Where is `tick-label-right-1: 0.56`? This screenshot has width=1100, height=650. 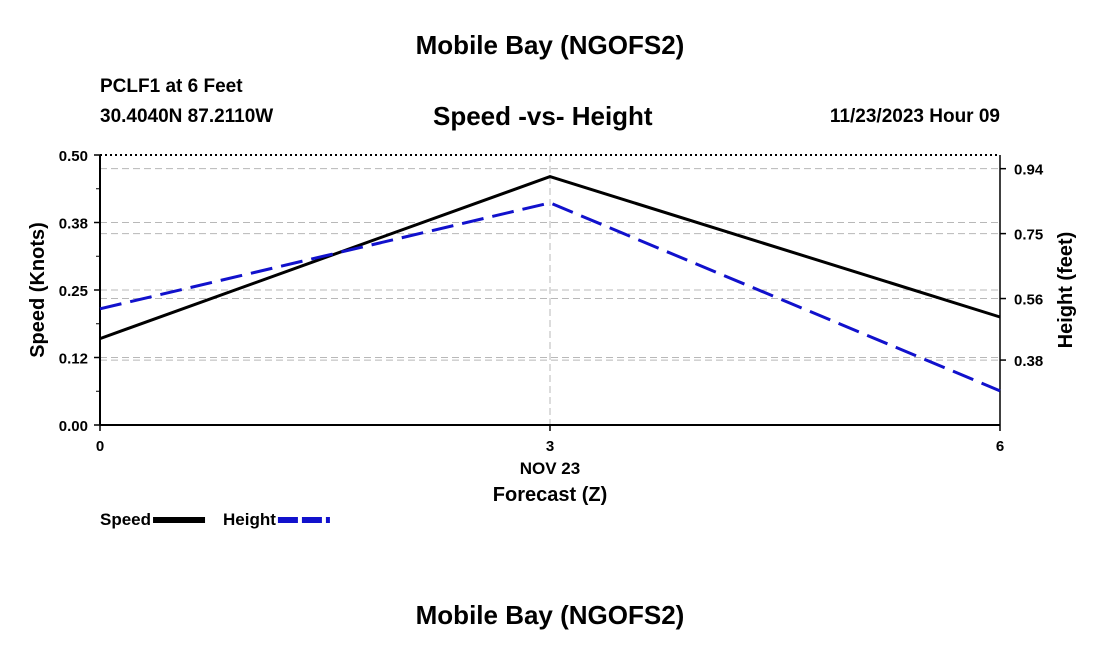 tick-label-right-1: 0.56 is located at coordinates (1028, 300).